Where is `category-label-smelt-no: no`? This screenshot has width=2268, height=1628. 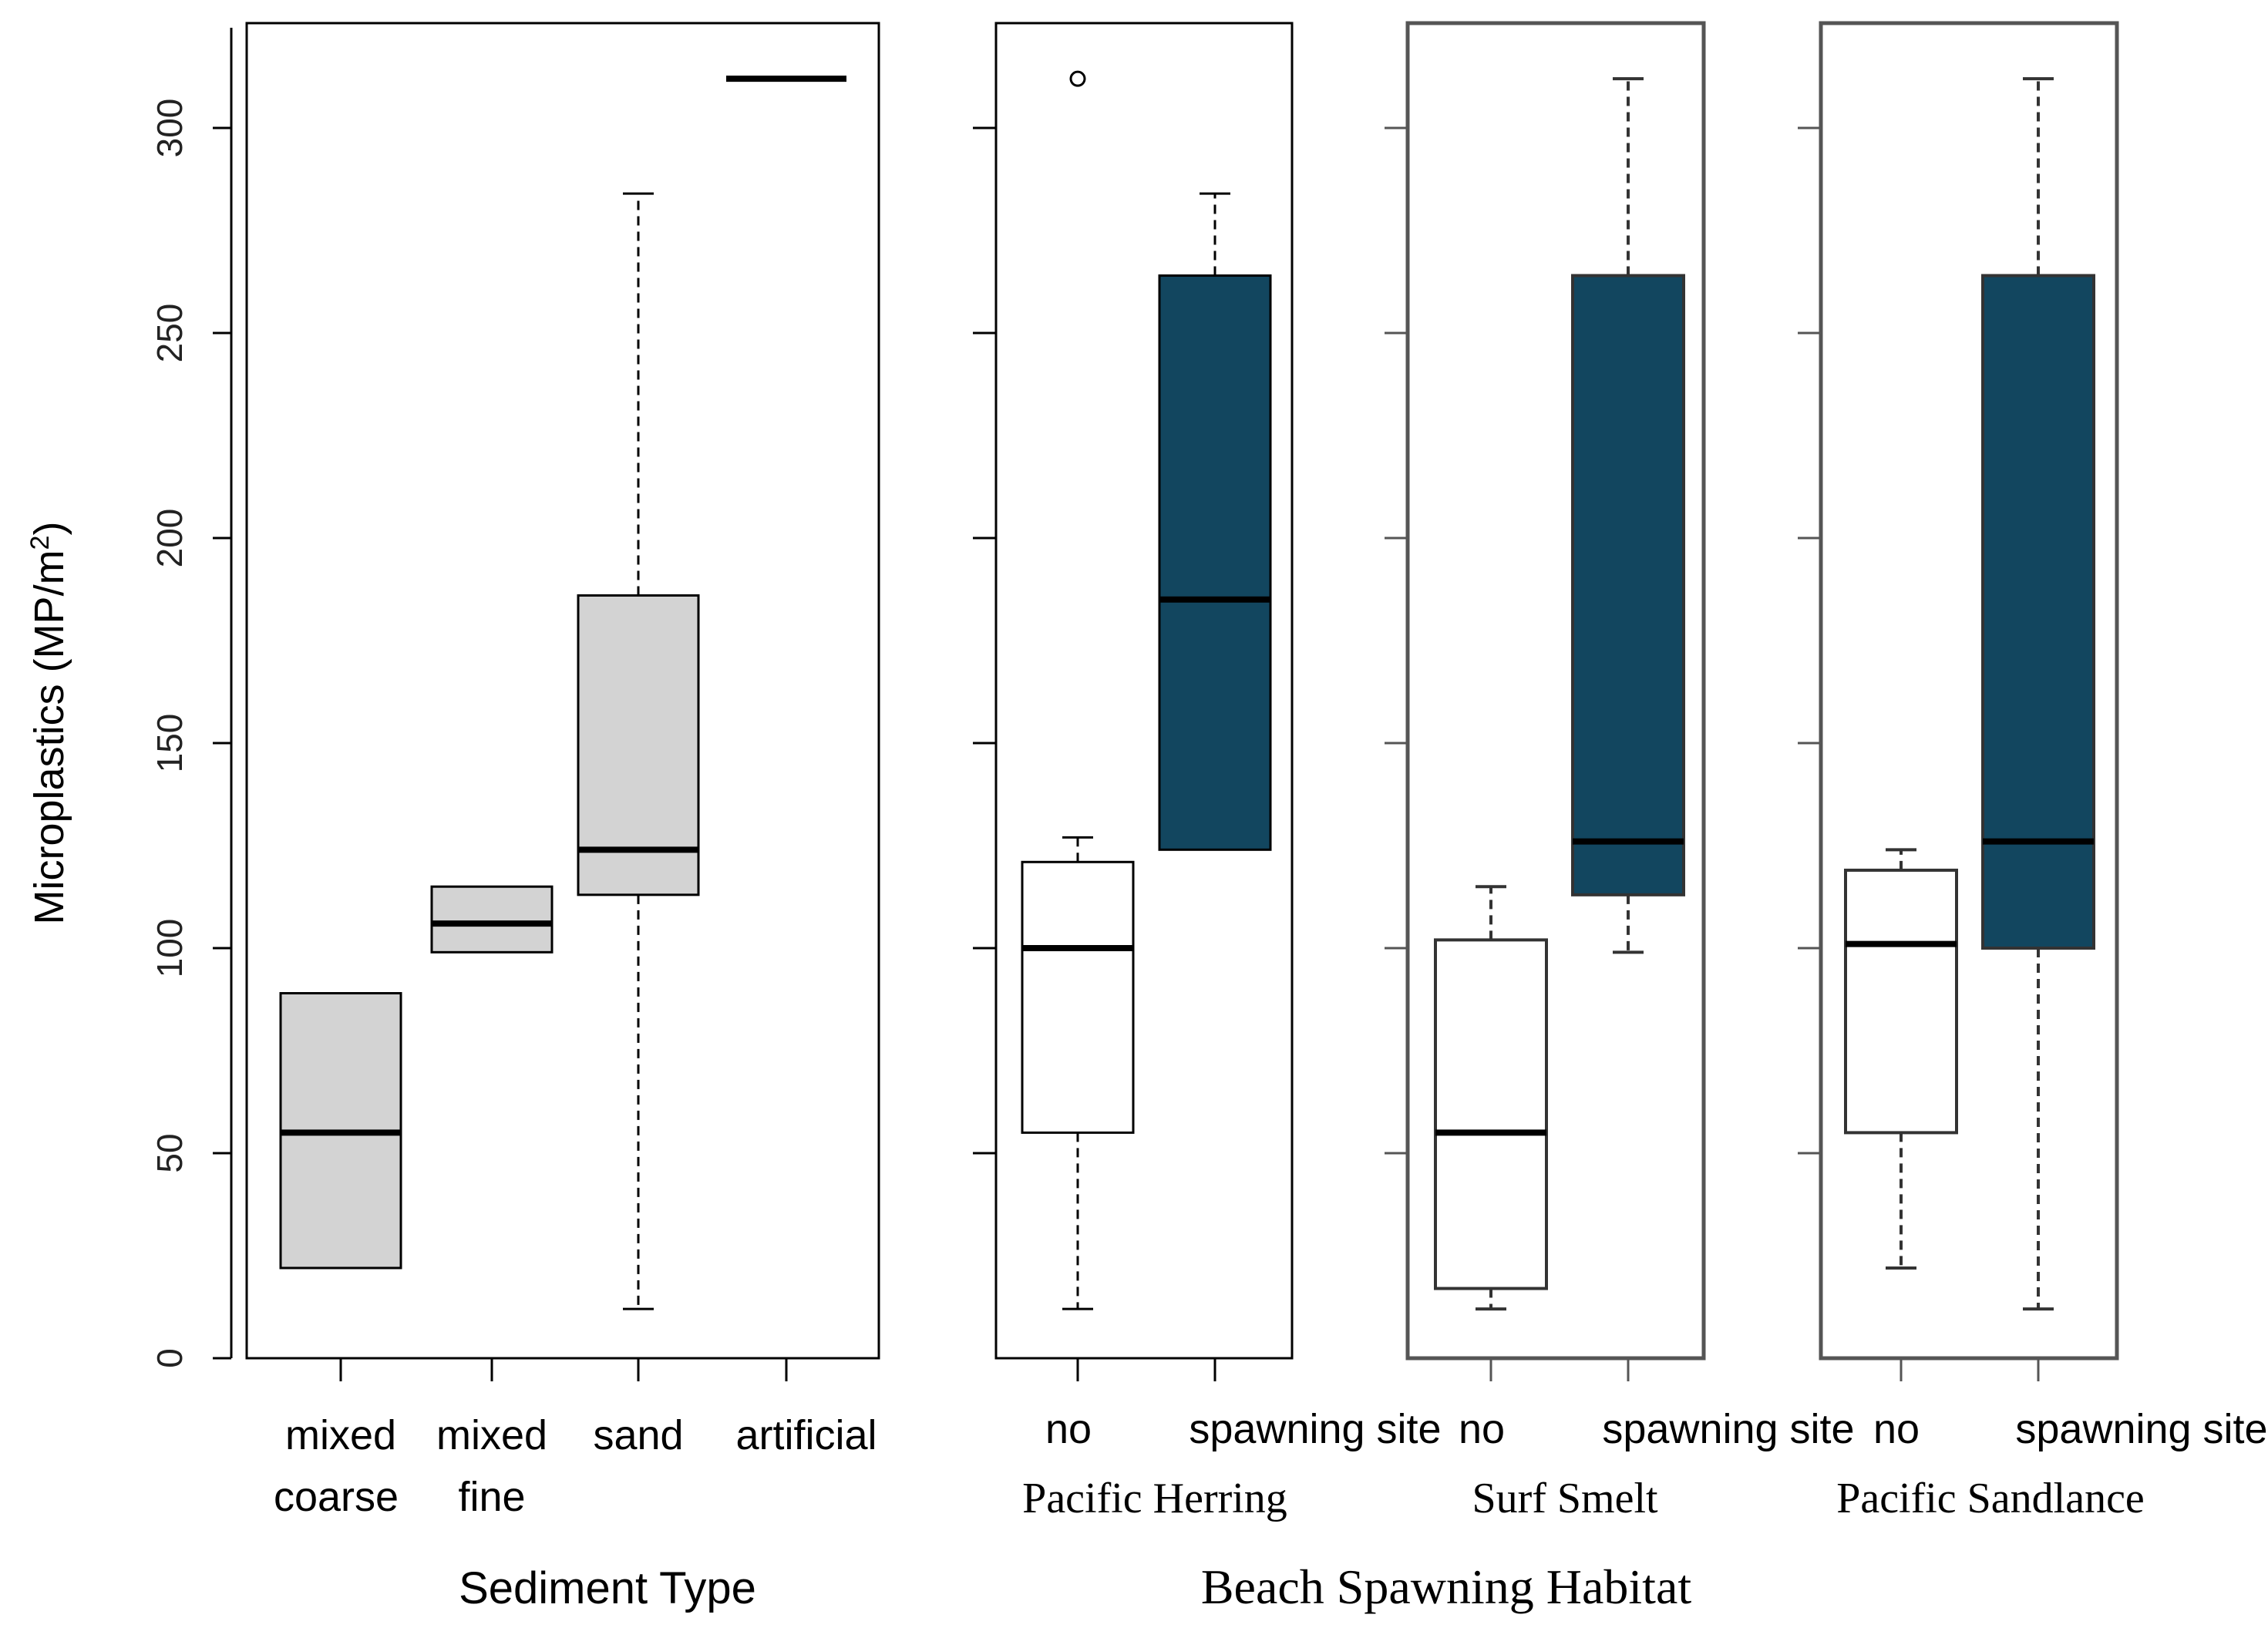 category-label-smelt-no: no is located at coordinates (1482, 1429).